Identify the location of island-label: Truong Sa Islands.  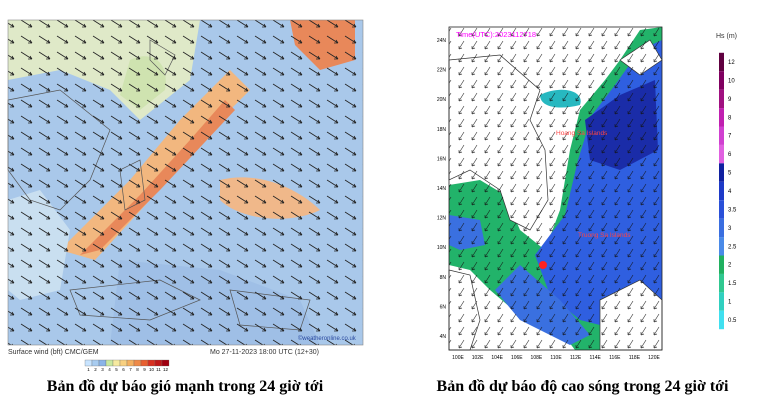
(604, 235).